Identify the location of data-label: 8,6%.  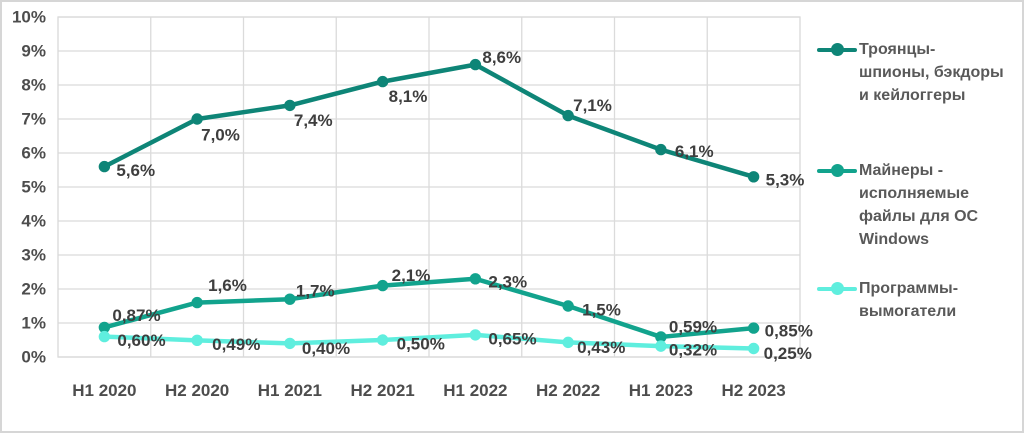
(501, 57).